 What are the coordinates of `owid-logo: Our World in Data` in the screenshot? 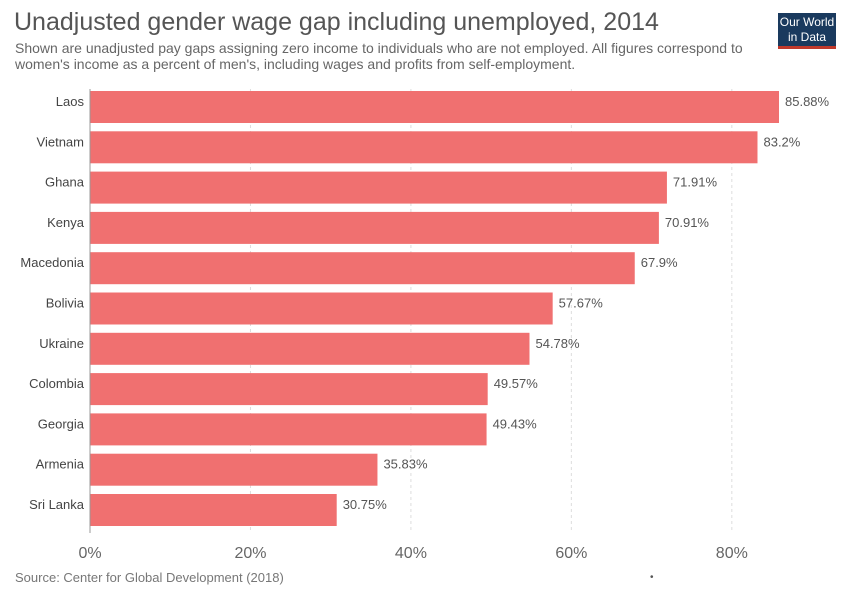 It's located at (807, 31).